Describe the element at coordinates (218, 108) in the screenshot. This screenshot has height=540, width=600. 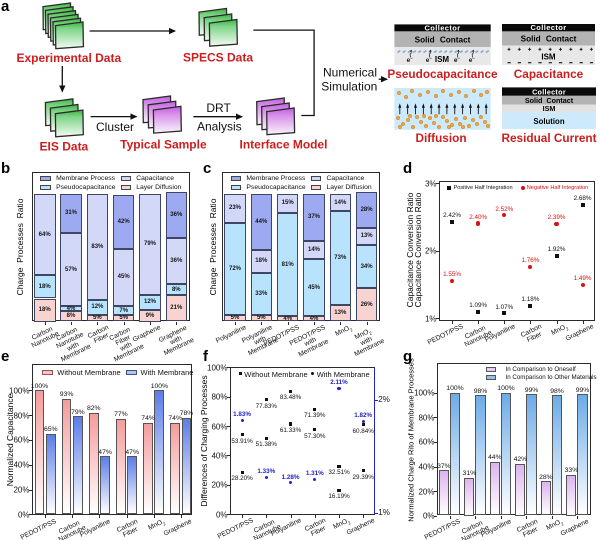
I see `svg-text: DRT` at that location.